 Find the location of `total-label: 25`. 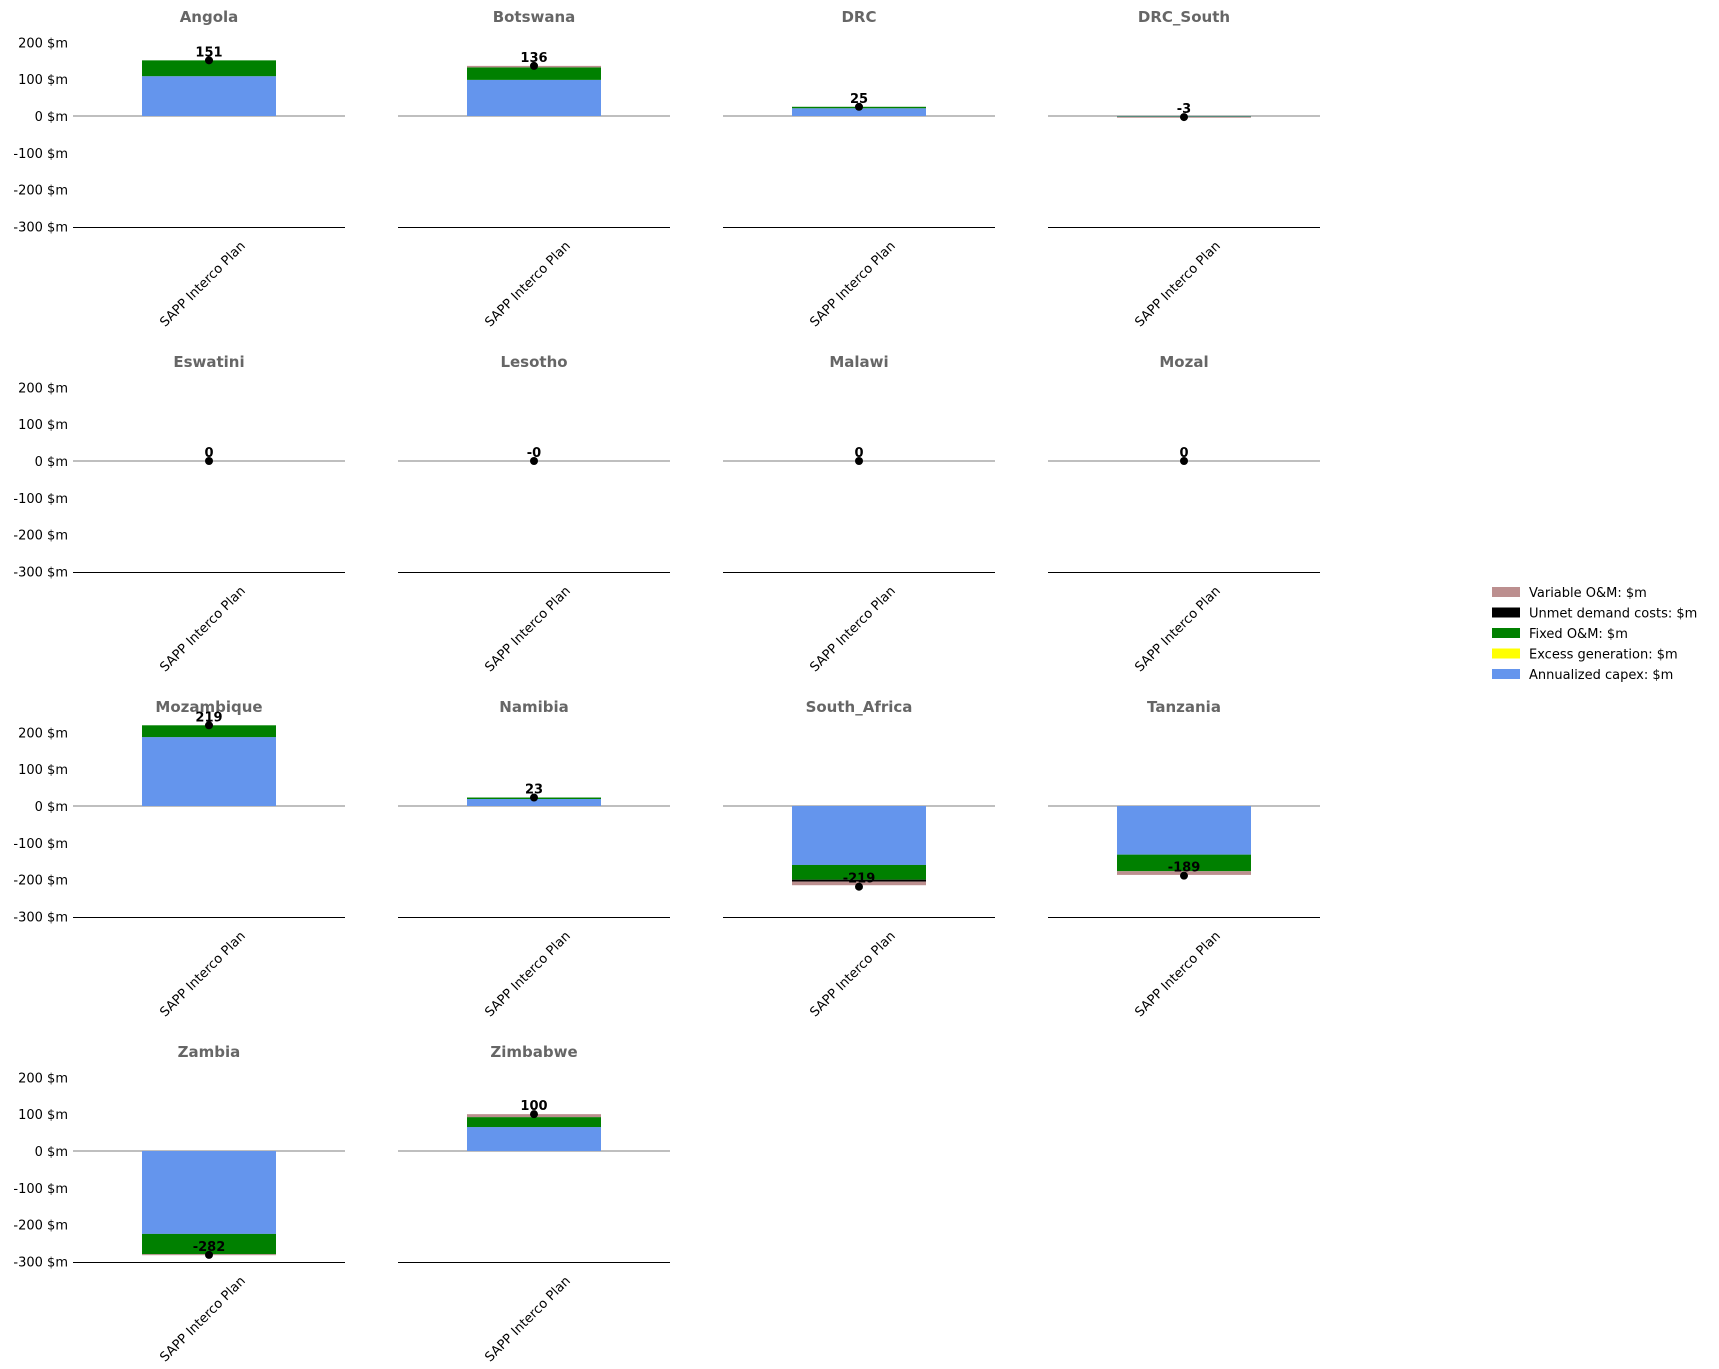

total-label: 25 is located at coordinates (859, 99).